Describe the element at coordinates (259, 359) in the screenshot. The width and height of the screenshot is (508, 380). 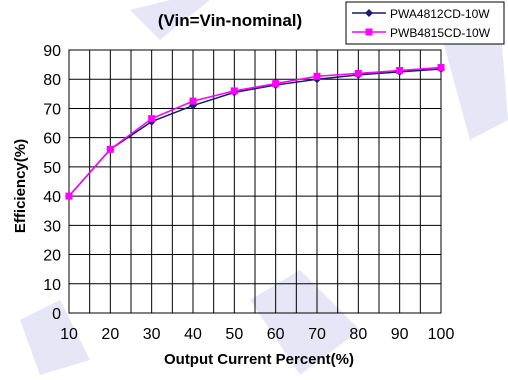
I see `x-axis-label: Output Current Percent(%)` at that location.